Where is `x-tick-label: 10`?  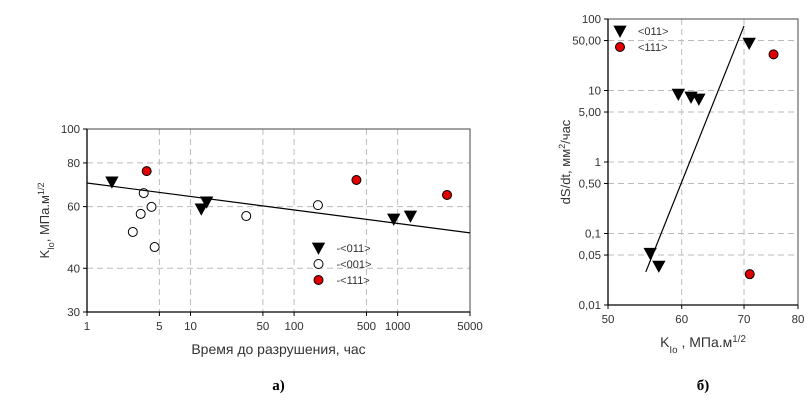
x-tick-label: 10 is located at coordinates (190, 327).